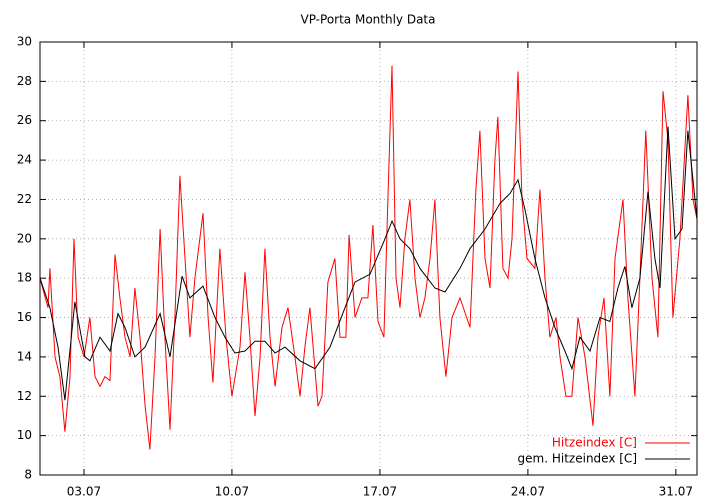 The height and width of the screenshot is (504, 720). Describe the element at coordinates (24, 278) in the screenshot. I see `y-tick-label: 18` at that location.